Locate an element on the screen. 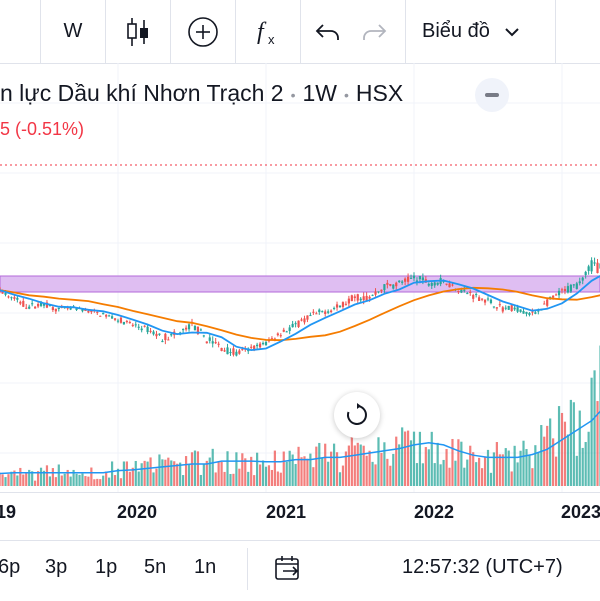 The image size is (600, 601). undo-icon is located at coordinates (327, 31).